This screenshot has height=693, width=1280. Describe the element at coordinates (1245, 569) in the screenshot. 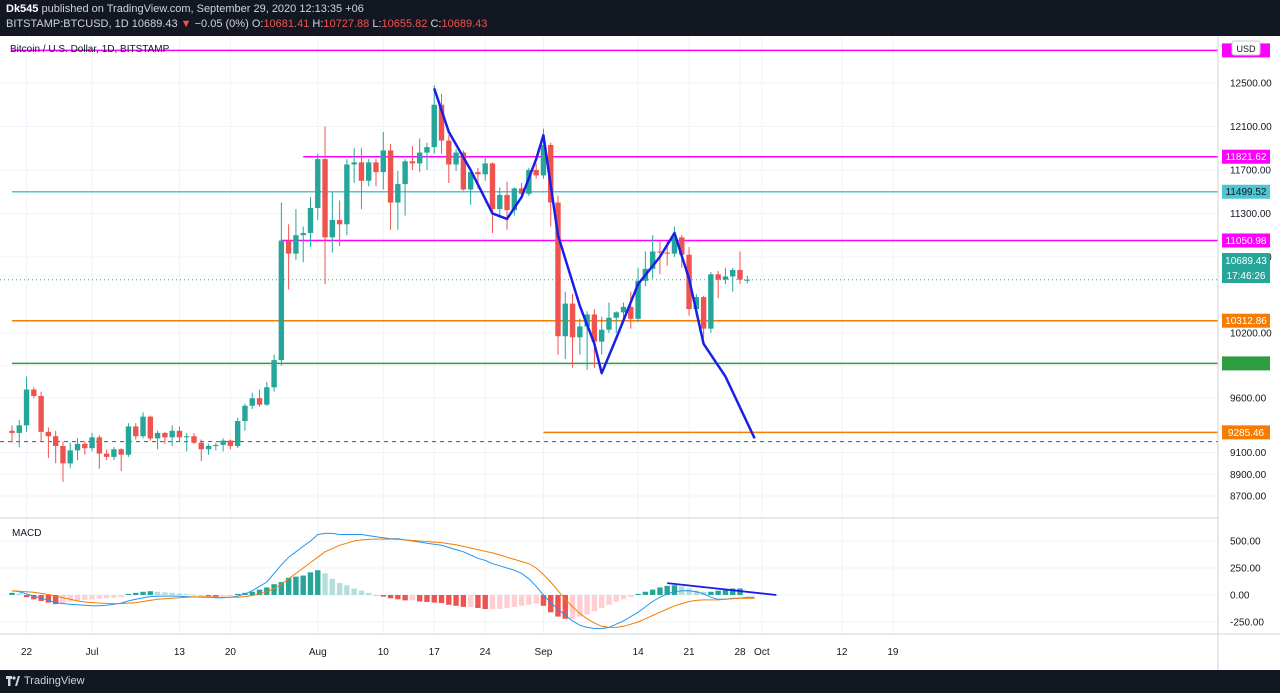

I see `macd-tick-label: 250.00` at that location.